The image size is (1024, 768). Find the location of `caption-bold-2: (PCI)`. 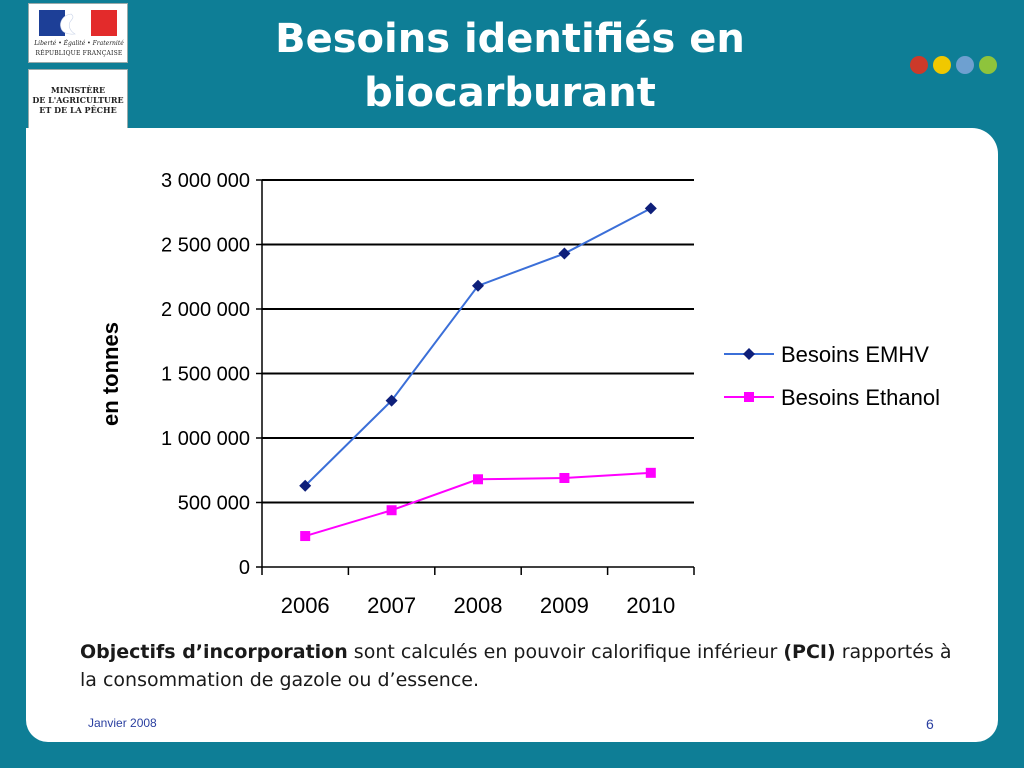

caption-bold-2: (PCI) is located at coordinates (809, 652).